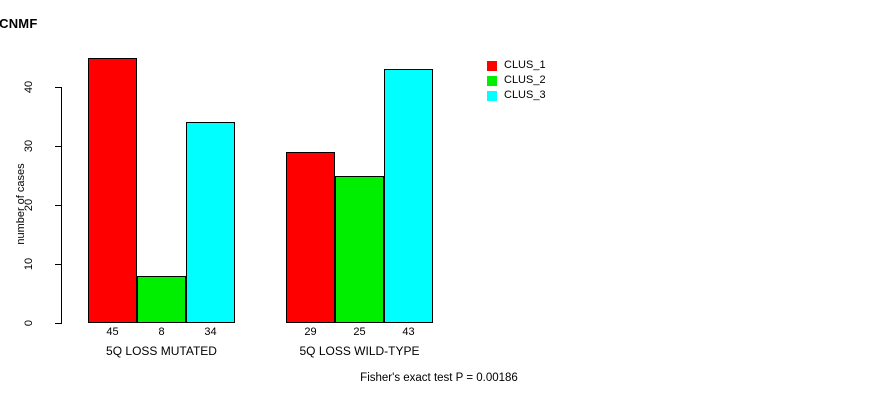 Image resolution: width=890 pixels, height=400 pixels. What do you see at coordinates (19, 23) in the screenshot?
I see `chart-title-text: CN_CNMF` at bounding box center [19, 23].